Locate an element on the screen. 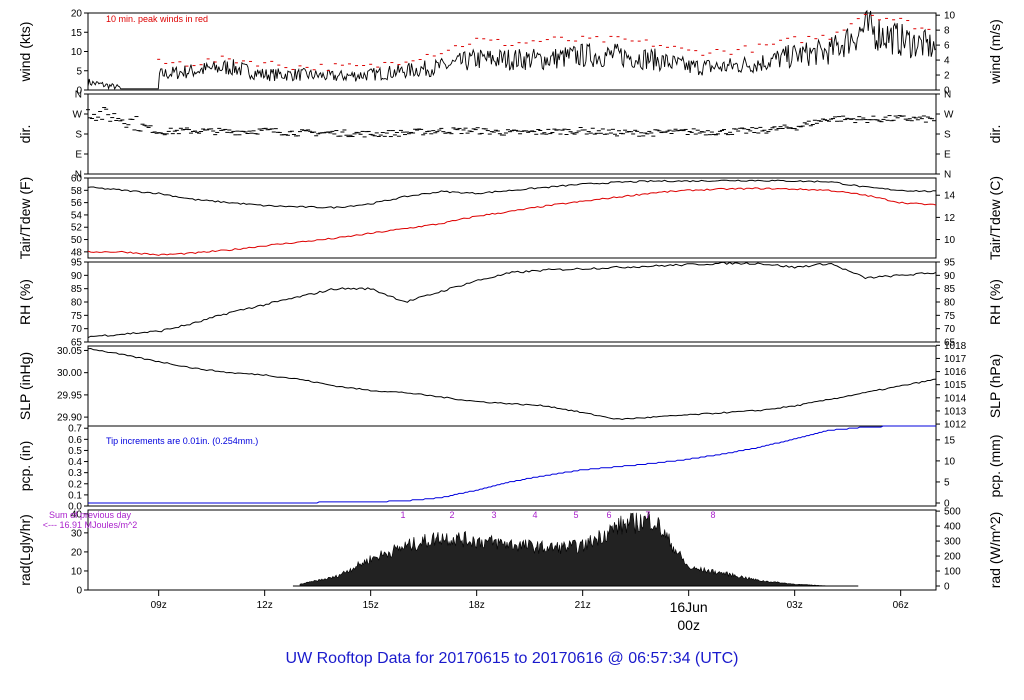  temp-left-tick-label: 52 is located at coordinates (77, 228).